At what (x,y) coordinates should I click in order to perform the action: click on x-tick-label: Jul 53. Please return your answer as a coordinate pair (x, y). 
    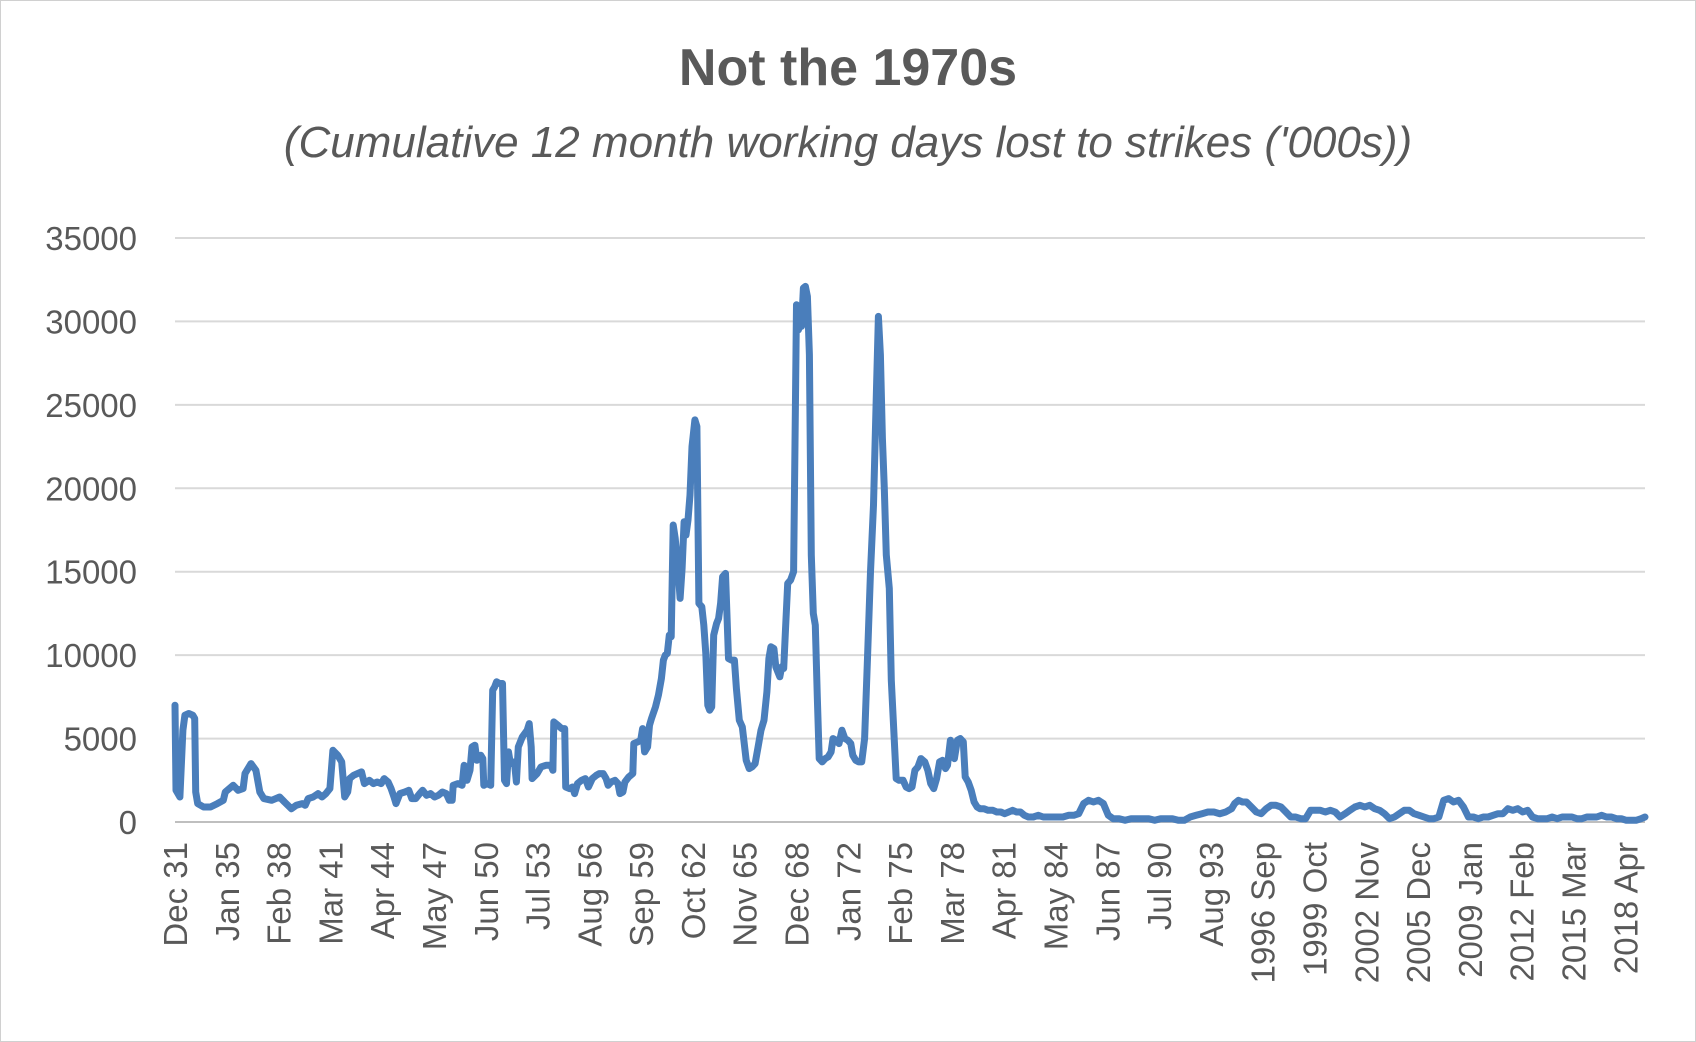
    Looking at the image, I should click on (538, 886).